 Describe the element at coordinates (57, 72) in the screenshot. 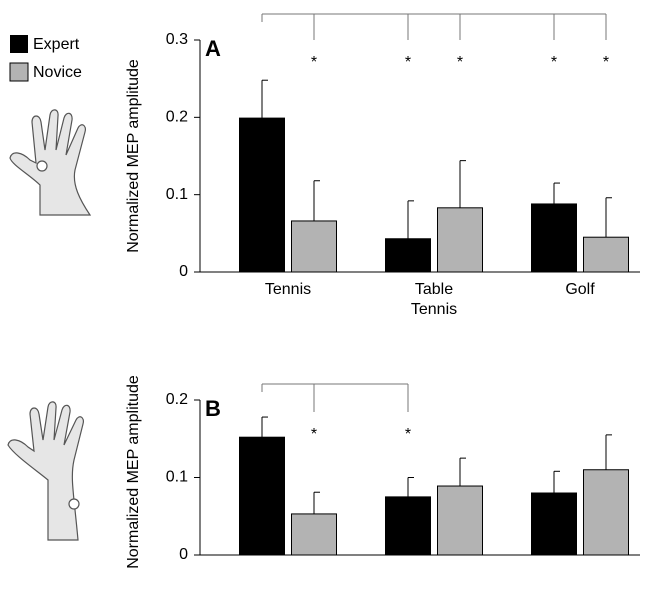

I see `legend-label: Novice` at that location.